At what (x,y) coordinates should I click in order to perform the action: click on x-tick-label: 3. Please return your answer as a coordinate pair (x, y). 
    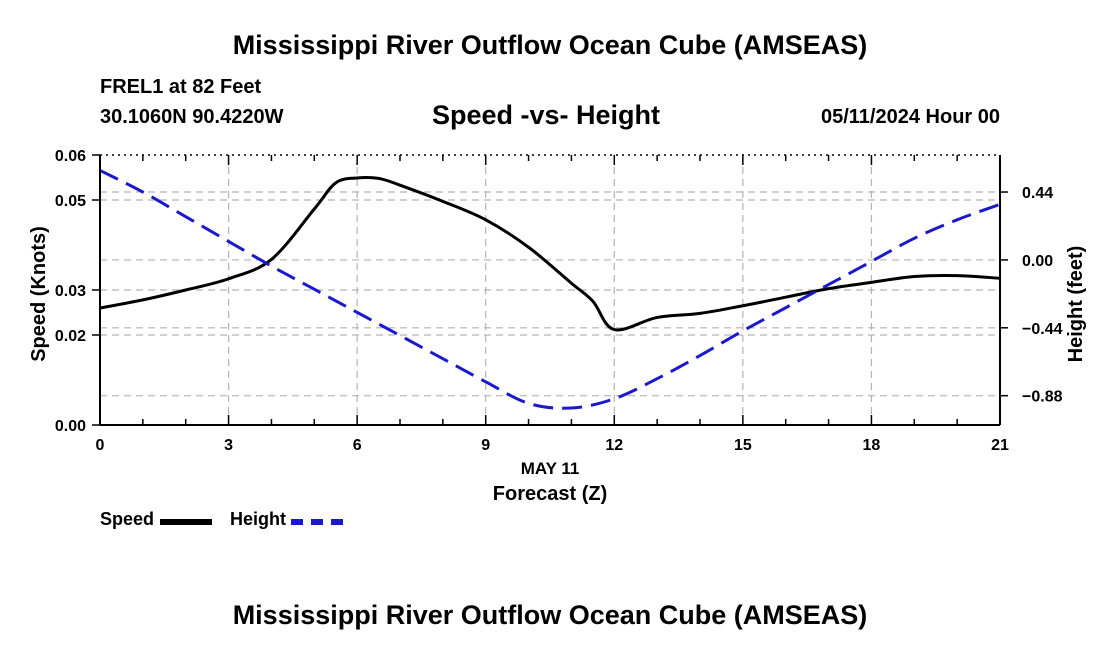
    Looking at the image, I should click on (228, 445).